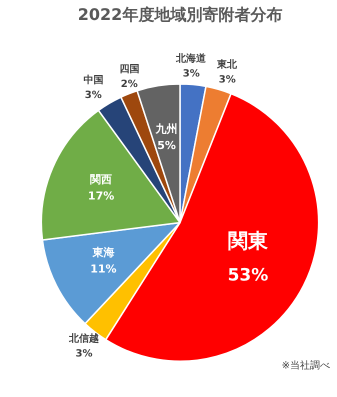 The height and width of the screenshot is (397, 337). What do you see at coordinates (101, 179) in the screenshot?
I see `slice-label: 関西` at bounding box center [101, 179].